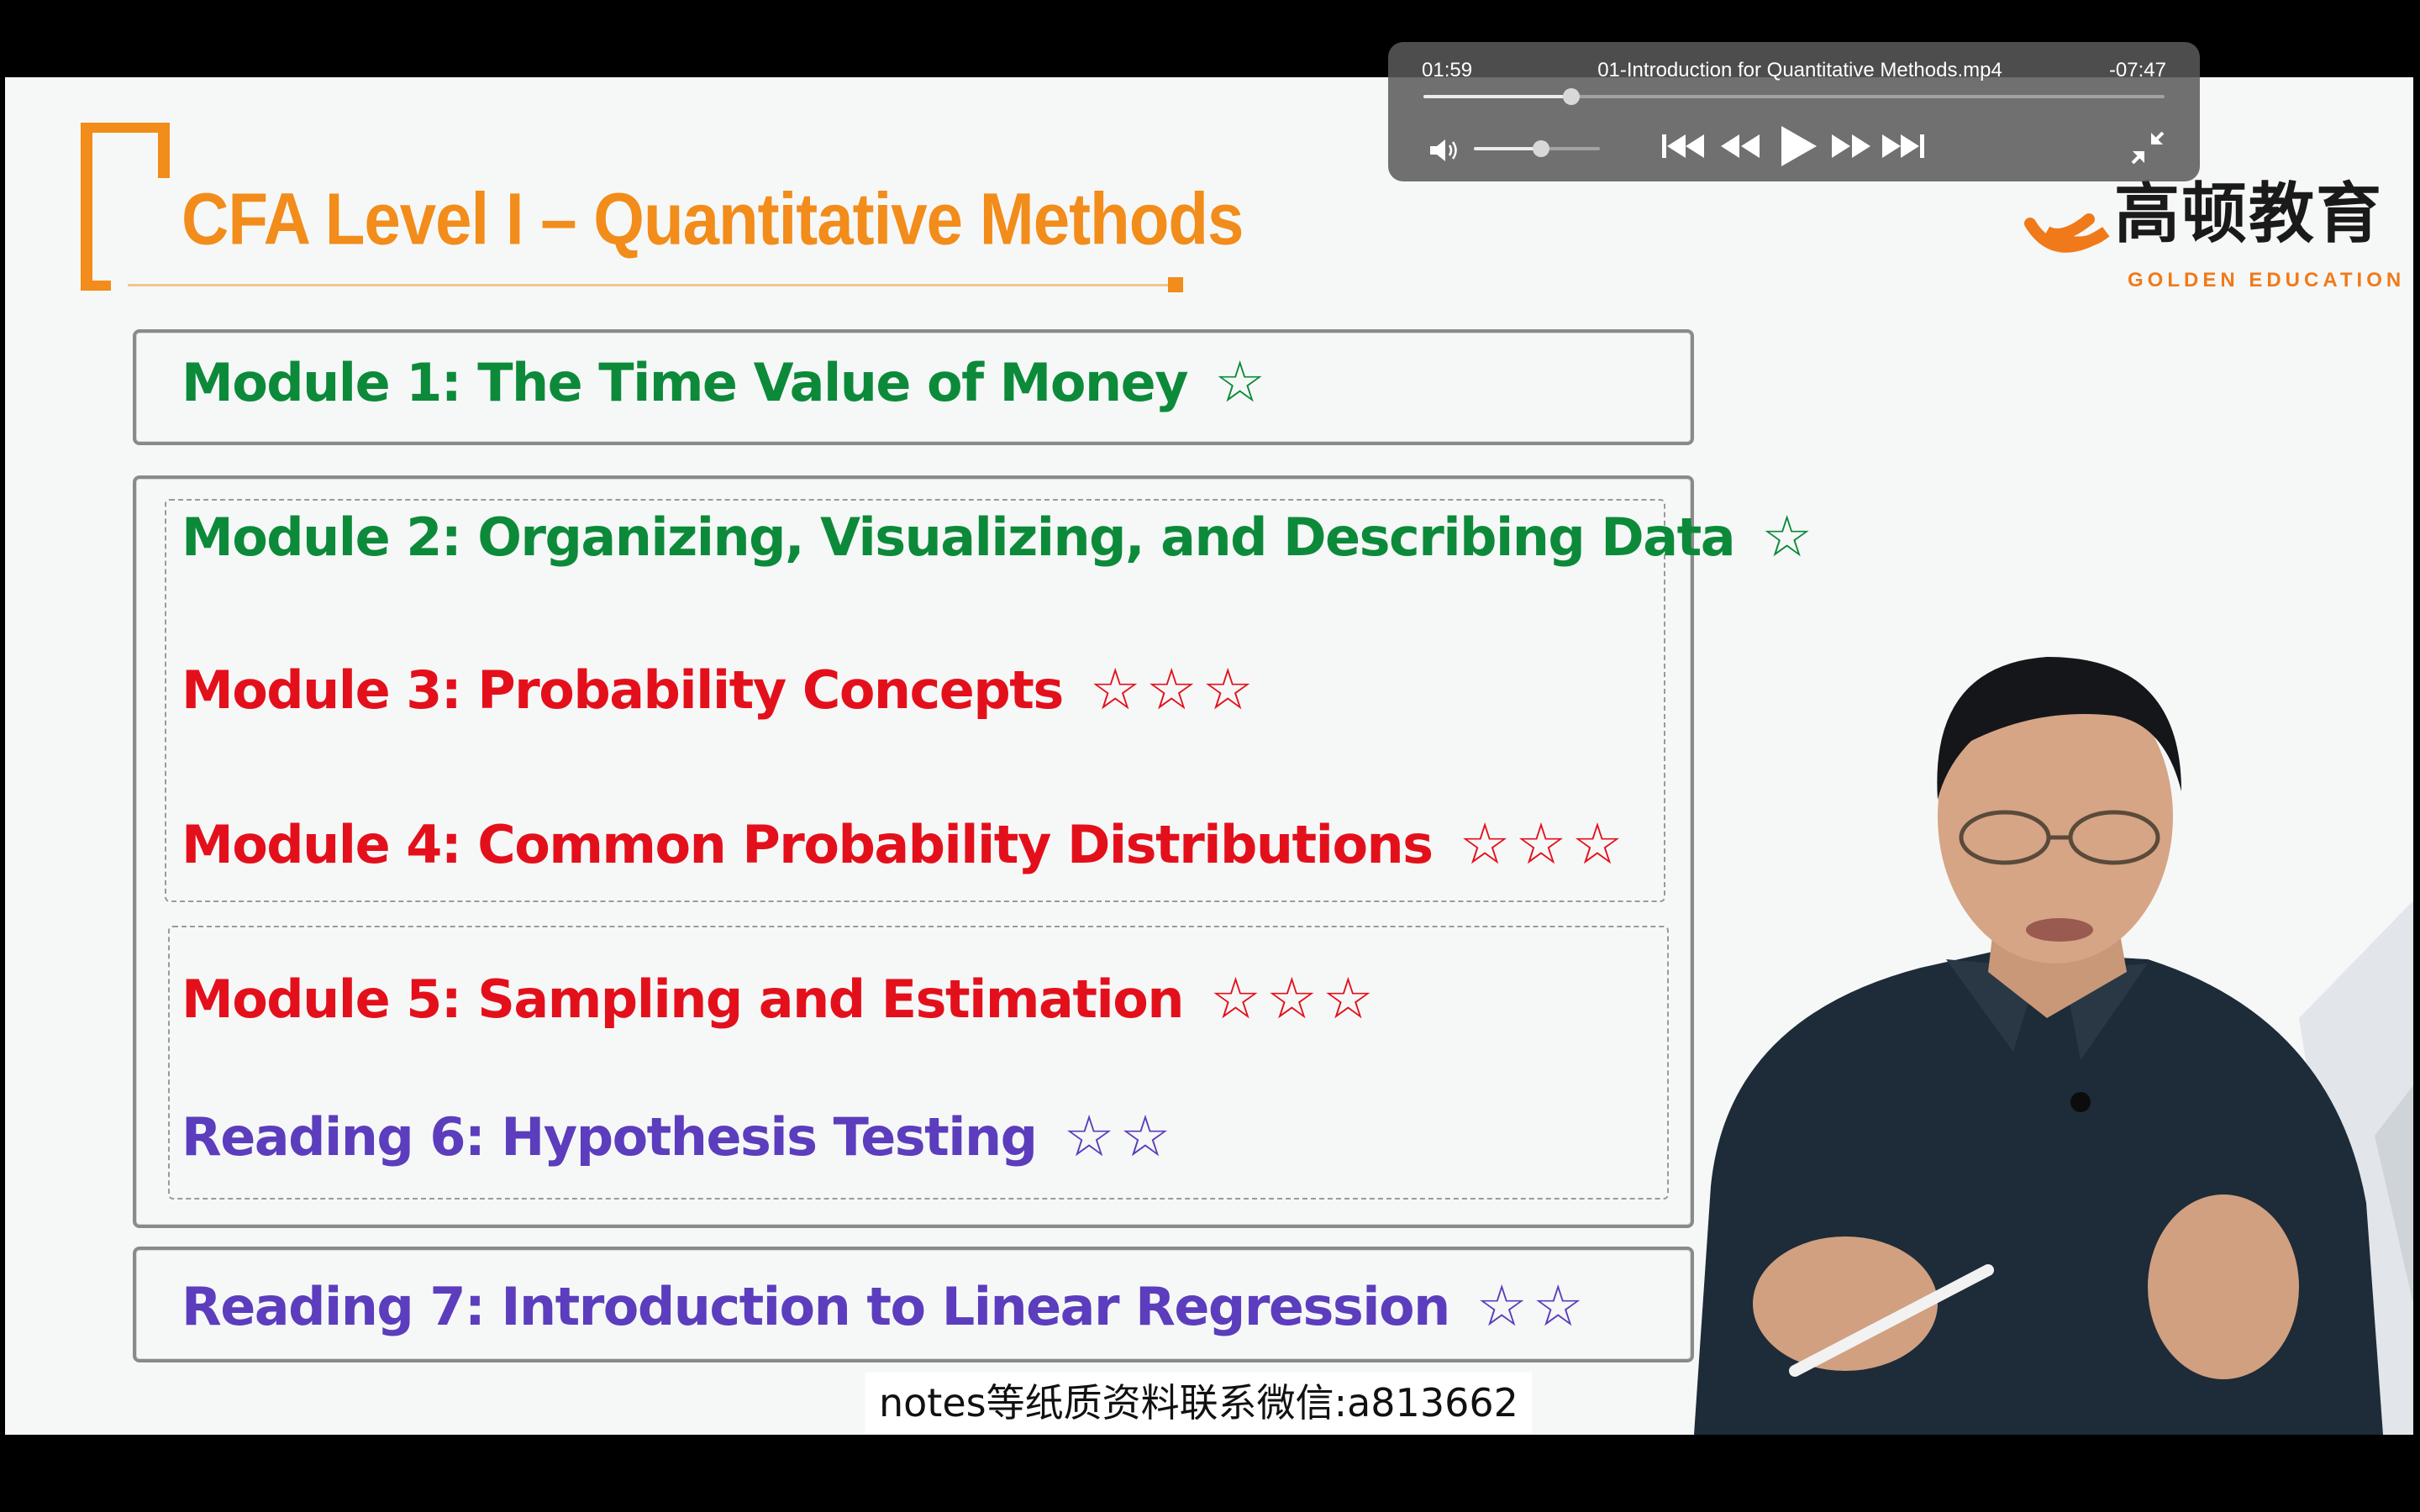 This screenshot has height=1512, width=2420. What do you see at coordinates (1572, 96) in the screenshot?
I see `progress-scrubber` at bounding box center [1572, 96].